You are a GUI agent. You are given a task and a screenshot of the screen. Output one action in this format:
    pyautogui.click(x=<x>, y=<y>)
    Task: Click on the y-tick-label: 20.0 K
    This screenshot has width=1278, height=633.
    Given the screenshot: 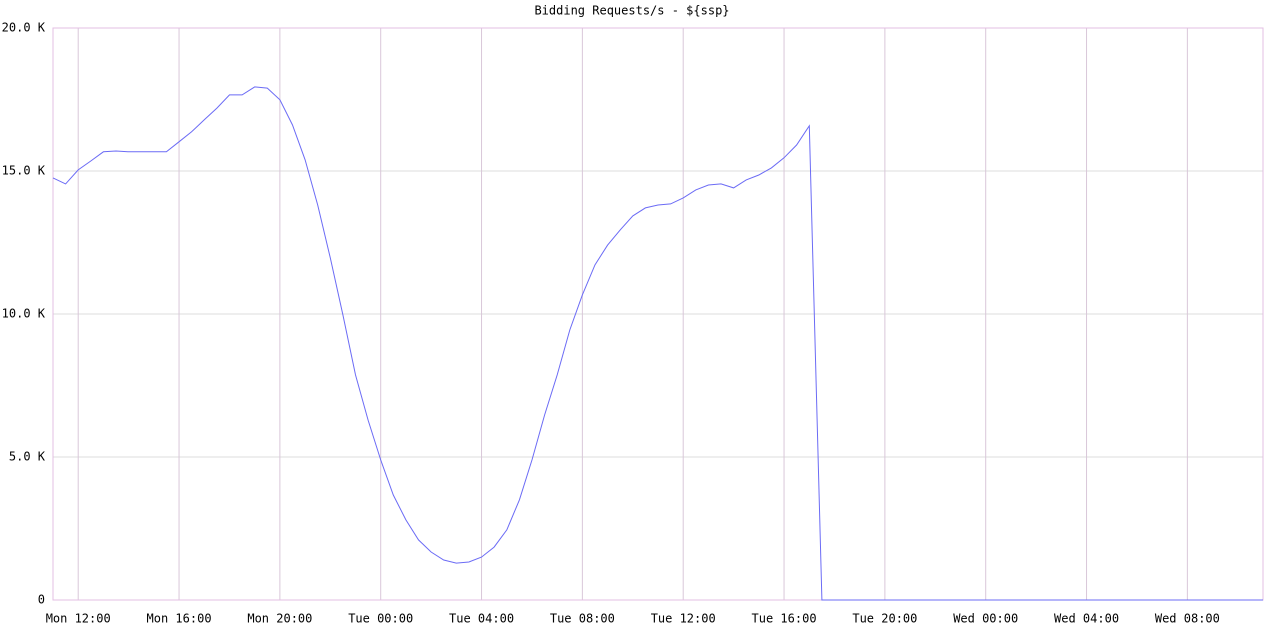 What is the action you would take?
    pyautogui.click(x=24, y=28)
    